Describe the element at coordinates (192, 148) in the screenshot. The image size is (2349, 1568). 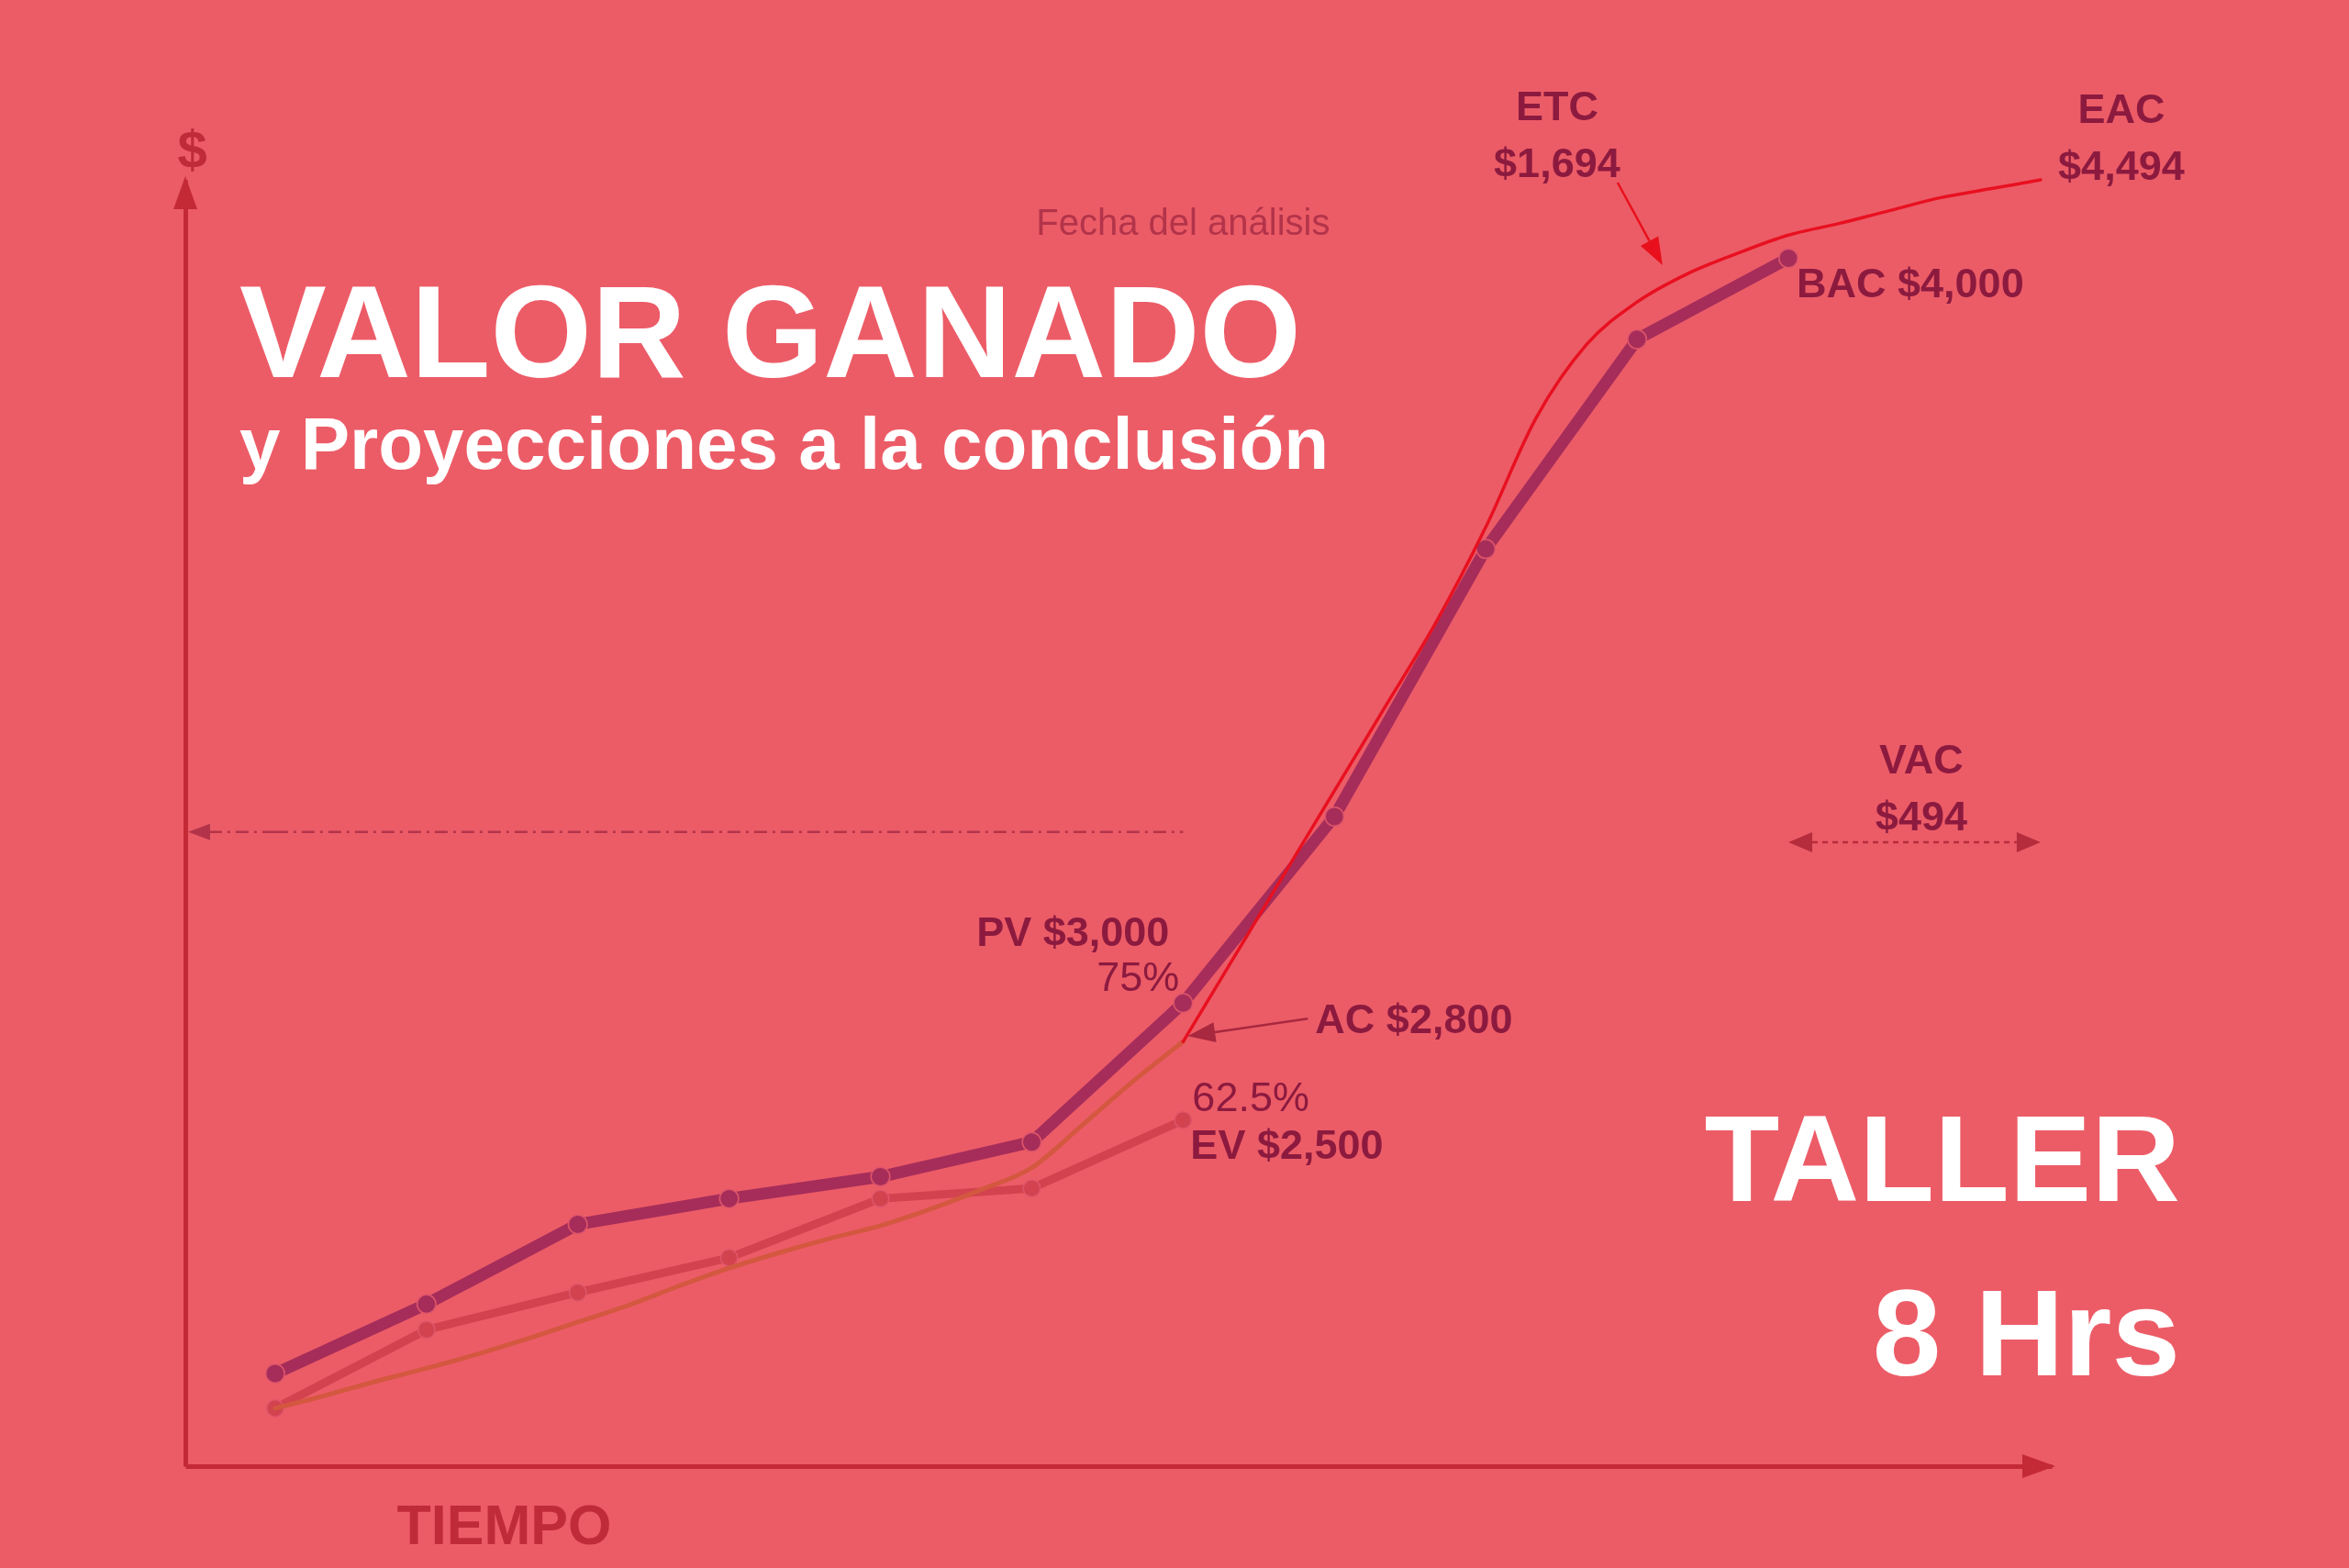
I see `y-axis-title: $` at that location.